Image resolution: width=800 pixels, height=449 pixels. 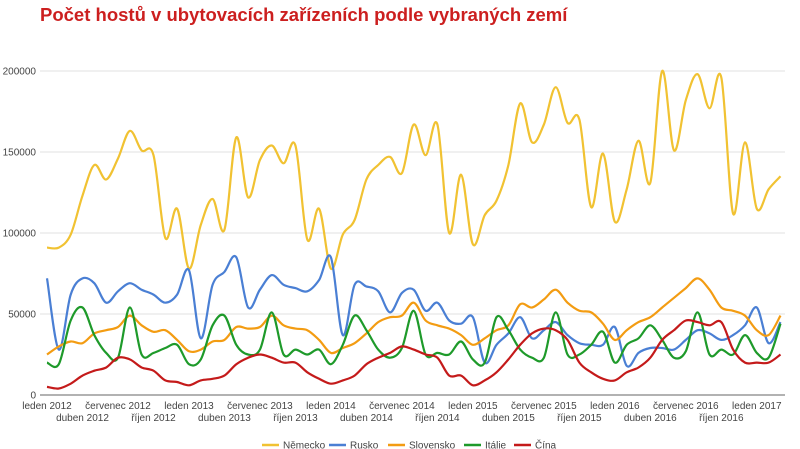 What do you see at coordinates (544, 406) in the screenshot?
I see `x-tick-label: červenec 2015` at bounding box center [544, 406].